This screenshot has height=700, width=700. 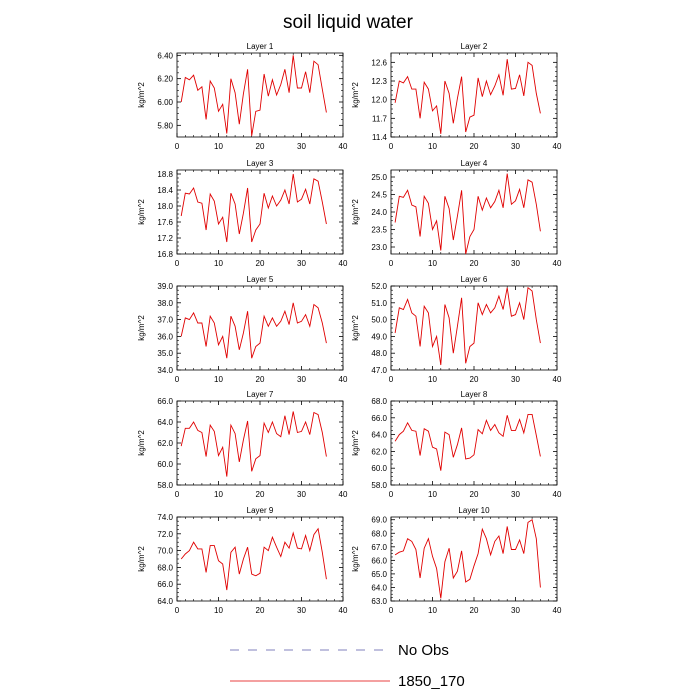 What do you see at coordinates (379, 286) in the screenshot?
I see `y-tick-label: 52.0` at bounding box center [379, 286].